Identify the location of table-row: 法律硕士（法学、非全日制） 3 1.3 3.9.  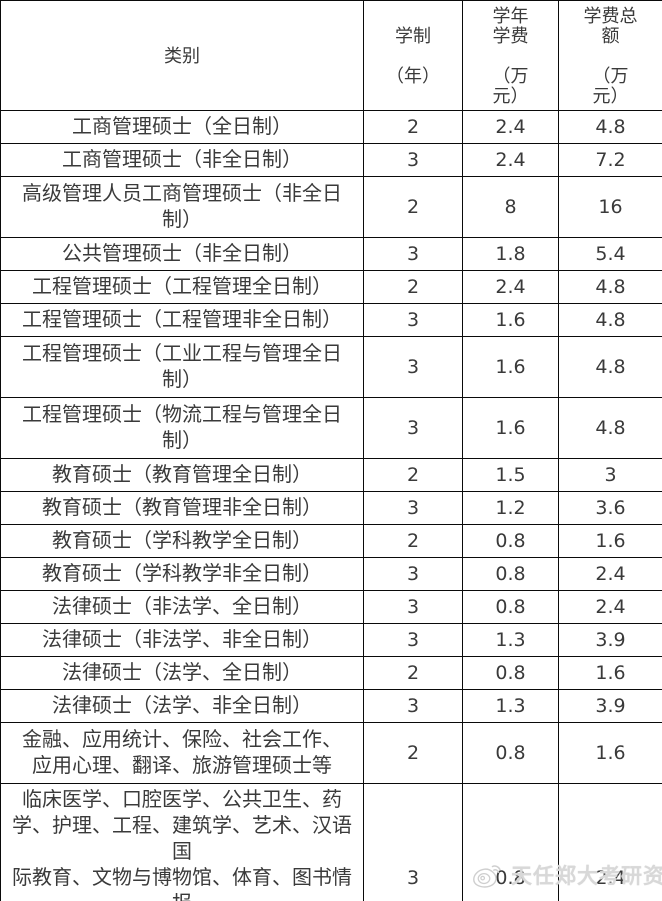
(331, 706).